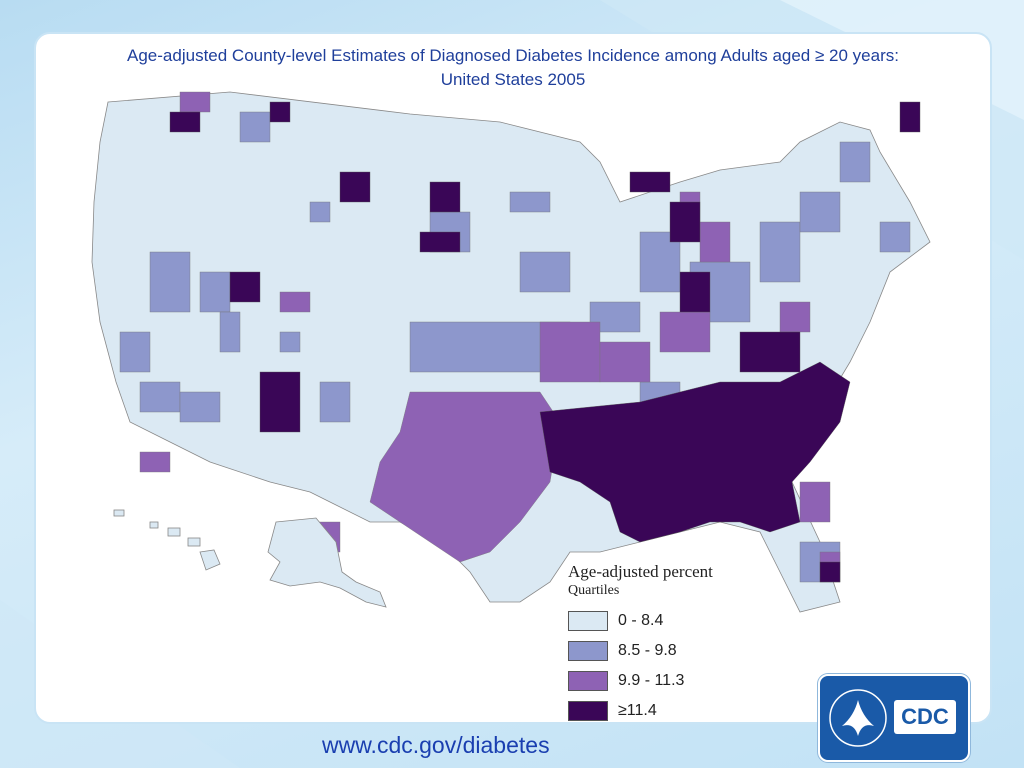  Describe the element at coordinates (640, 571) in the screenshot. I see `legend-heading: Age-adjusted percent` at that location.